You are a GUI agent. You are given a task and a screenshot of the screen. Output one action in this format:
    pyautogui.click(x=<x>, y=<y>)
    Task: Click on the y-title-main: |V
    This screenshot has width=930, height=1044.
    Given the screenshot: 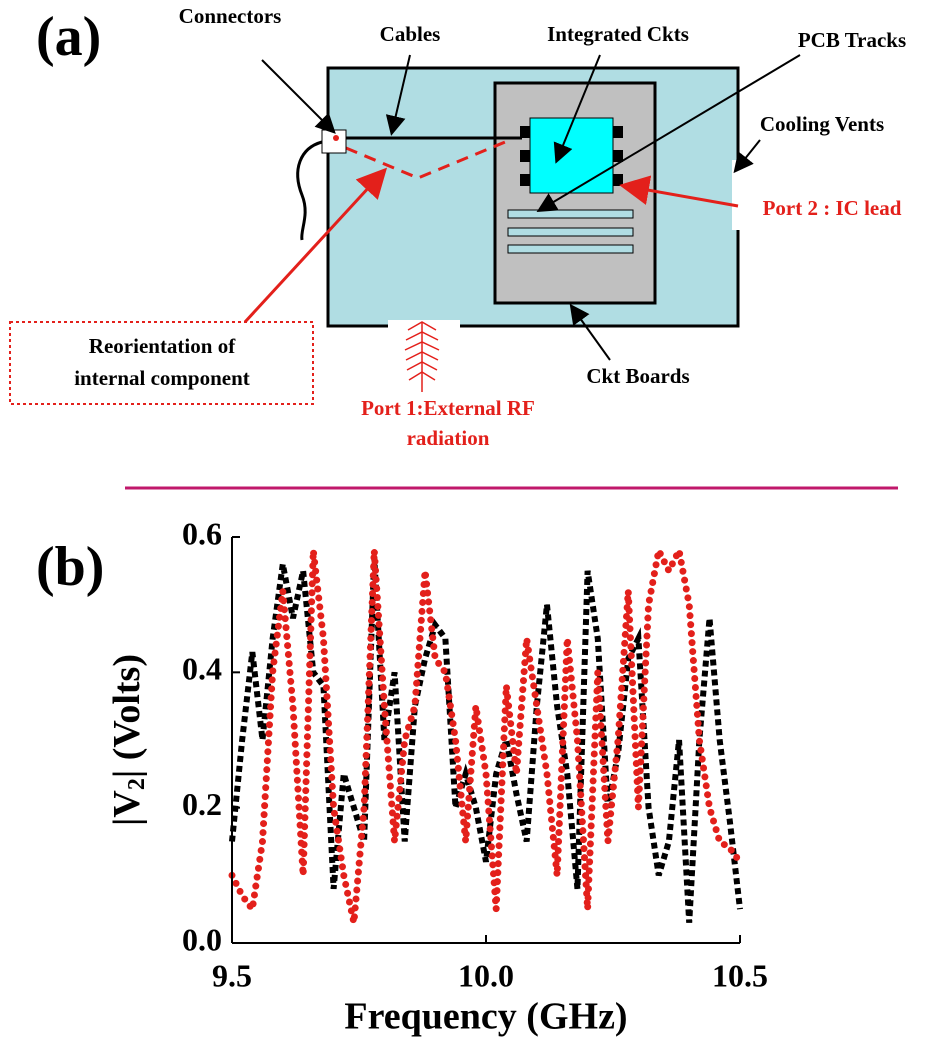 What is the action you would take?
    pyautogui.click(x=127, y=808)
    